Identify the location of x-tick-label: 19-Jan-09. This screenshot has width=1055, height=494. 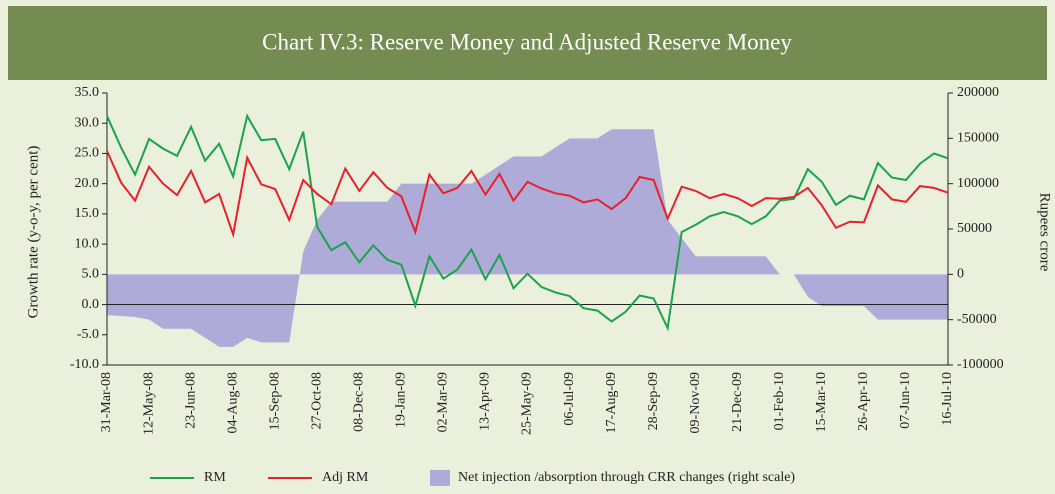
(401, 400).